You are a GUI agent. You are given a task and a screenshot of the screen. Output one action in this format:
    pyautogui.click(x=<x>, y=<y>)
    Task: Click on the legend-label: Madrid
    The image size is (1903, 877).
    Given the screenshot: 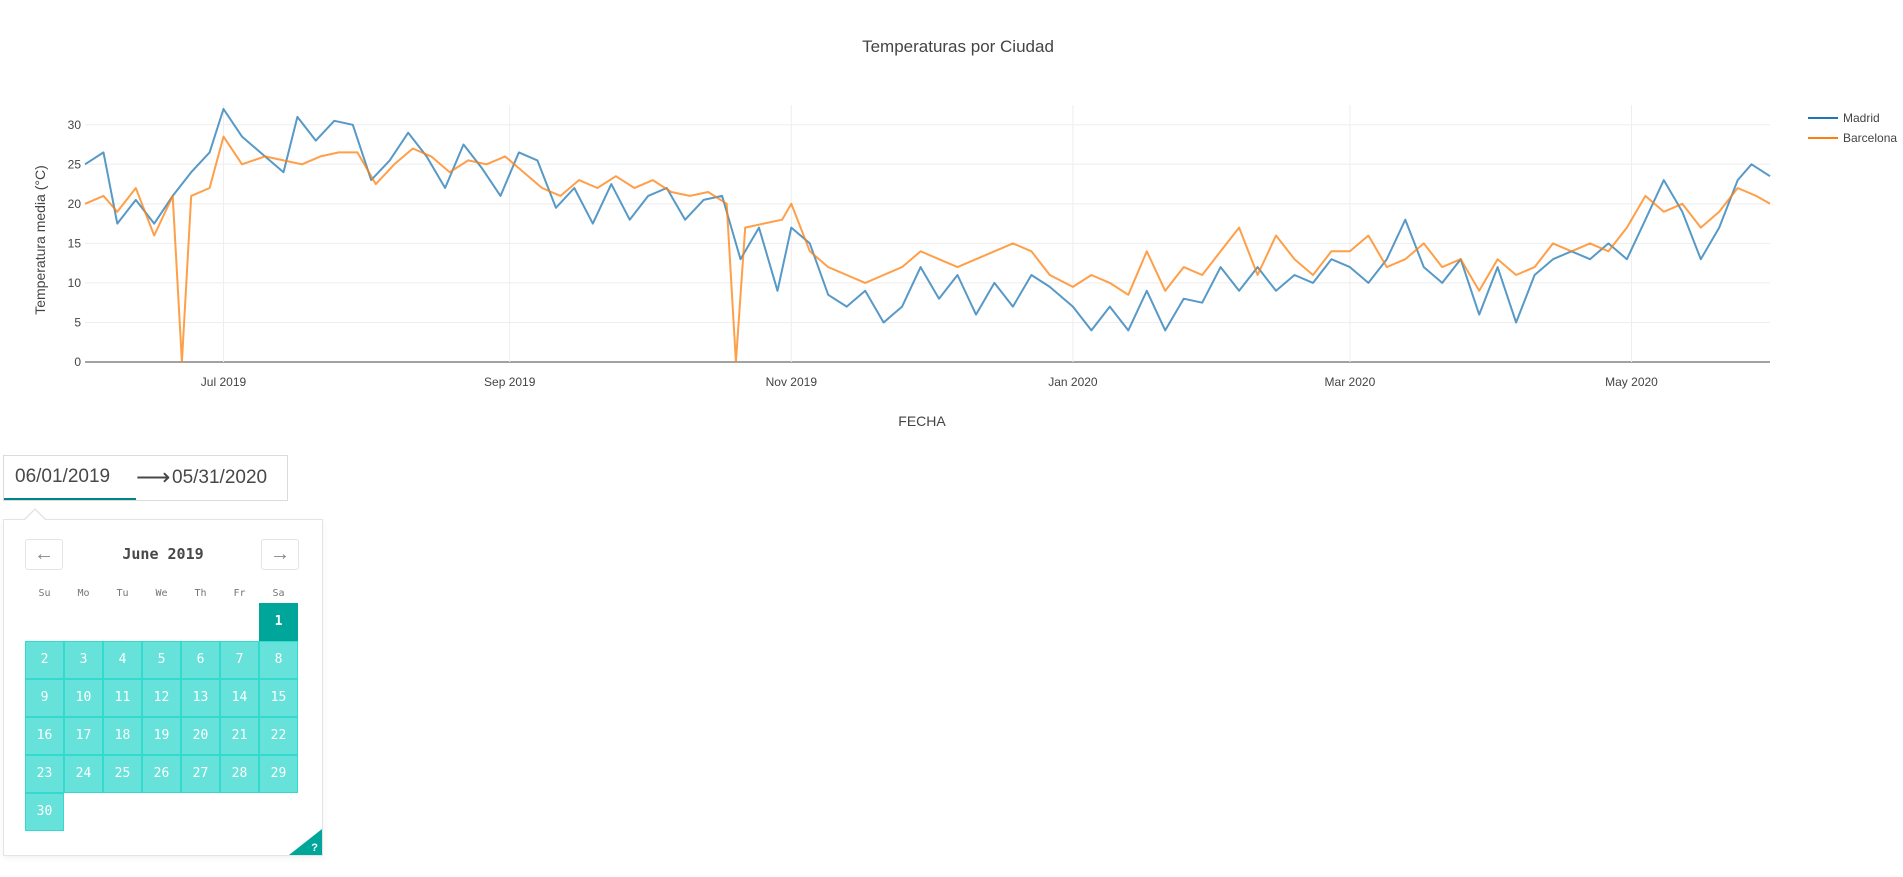 What is the action you would take?
    pyautogui.click(x=1861, y=118)
    